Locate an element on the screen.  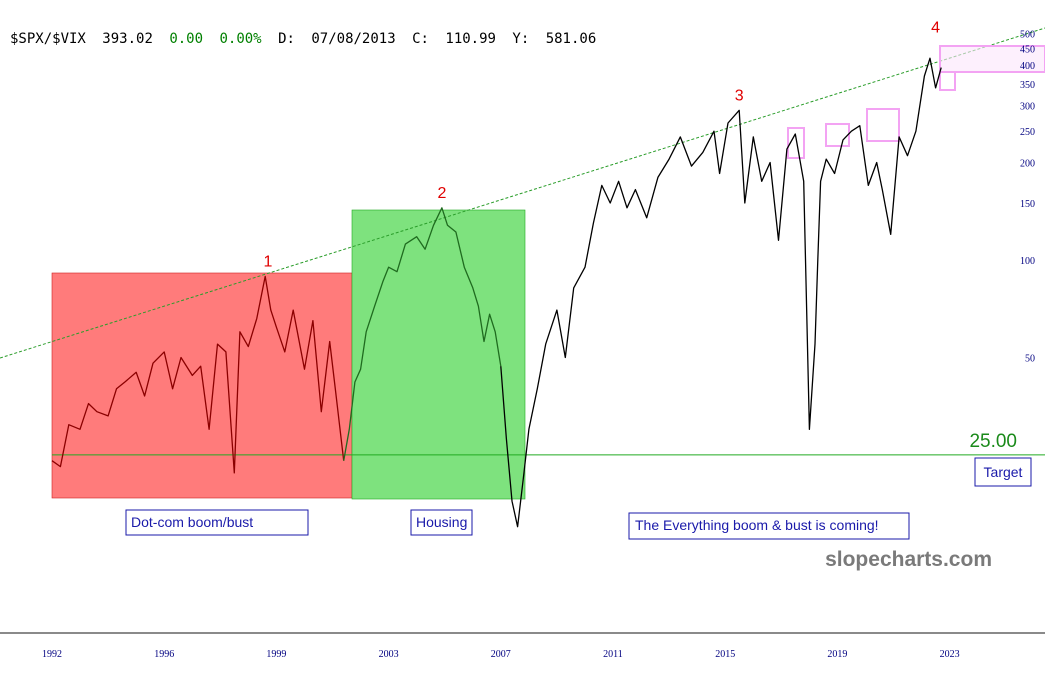
everything-annotation-box is located at coordinates (769, 526).